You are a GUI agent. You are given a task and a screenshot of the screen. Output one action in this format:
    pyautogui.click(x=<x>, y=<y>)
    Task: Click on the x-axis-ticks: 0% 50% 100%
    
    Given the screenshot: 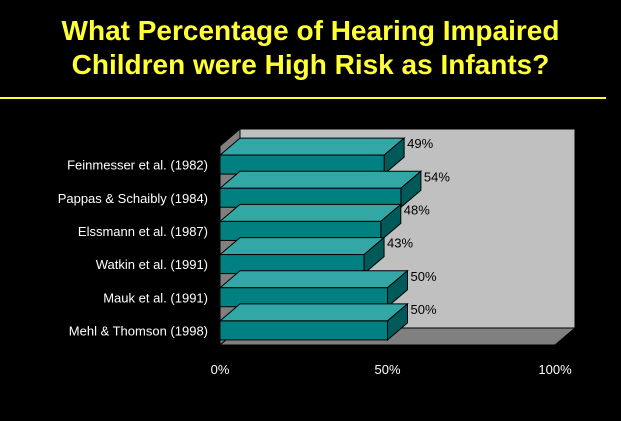 What is the action you would take?
    pyautogui.click(x=391, y=369)
    